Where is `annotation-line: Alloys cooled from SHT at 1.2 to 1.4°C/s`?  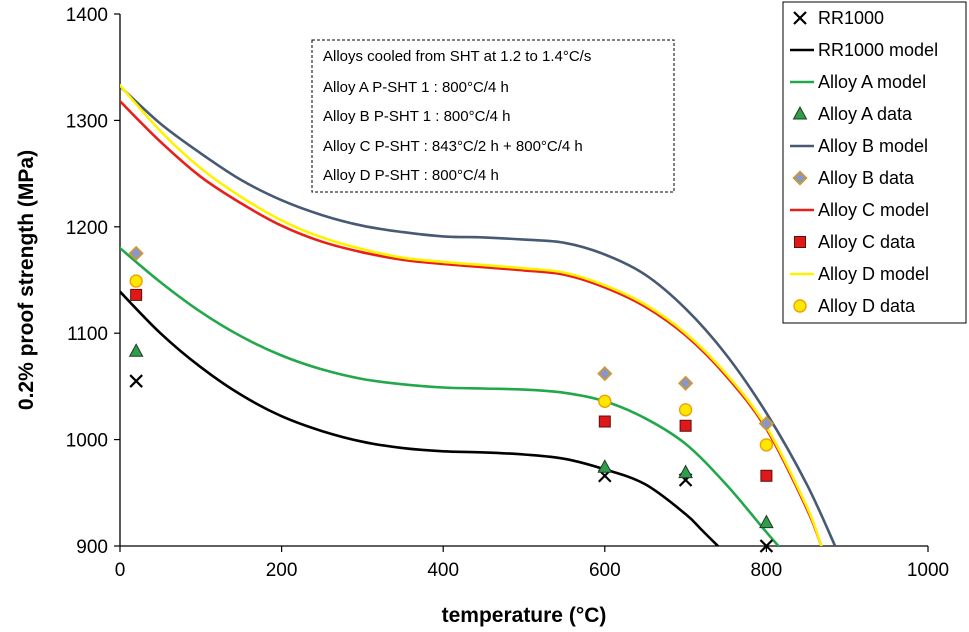 annotation-line: Alloys cooled from SHT at 1.2 to 1.4°C/s is located at coordinates (457, 56).